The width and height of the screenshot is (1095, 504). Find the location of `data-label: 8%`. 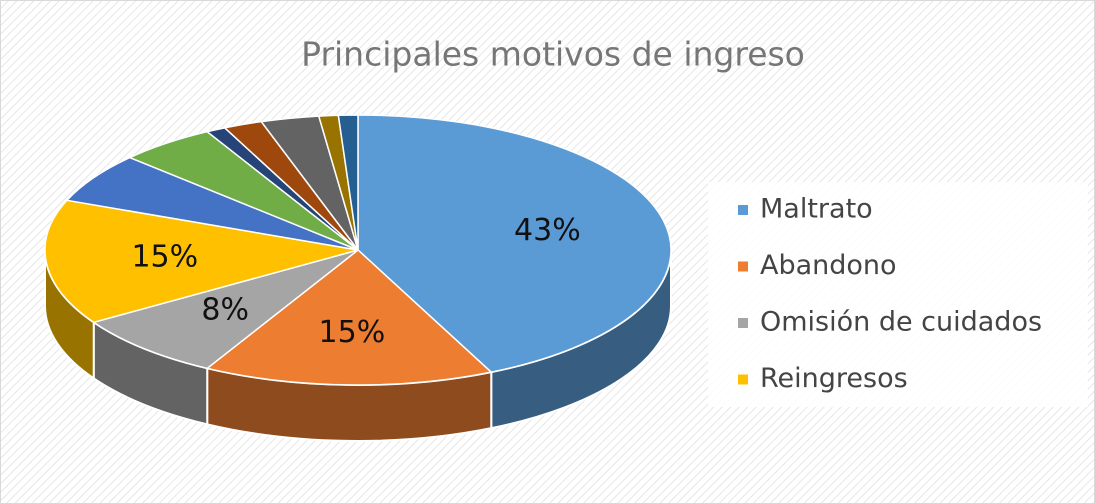

data-label: 8% is located at coordinates (225, 310).